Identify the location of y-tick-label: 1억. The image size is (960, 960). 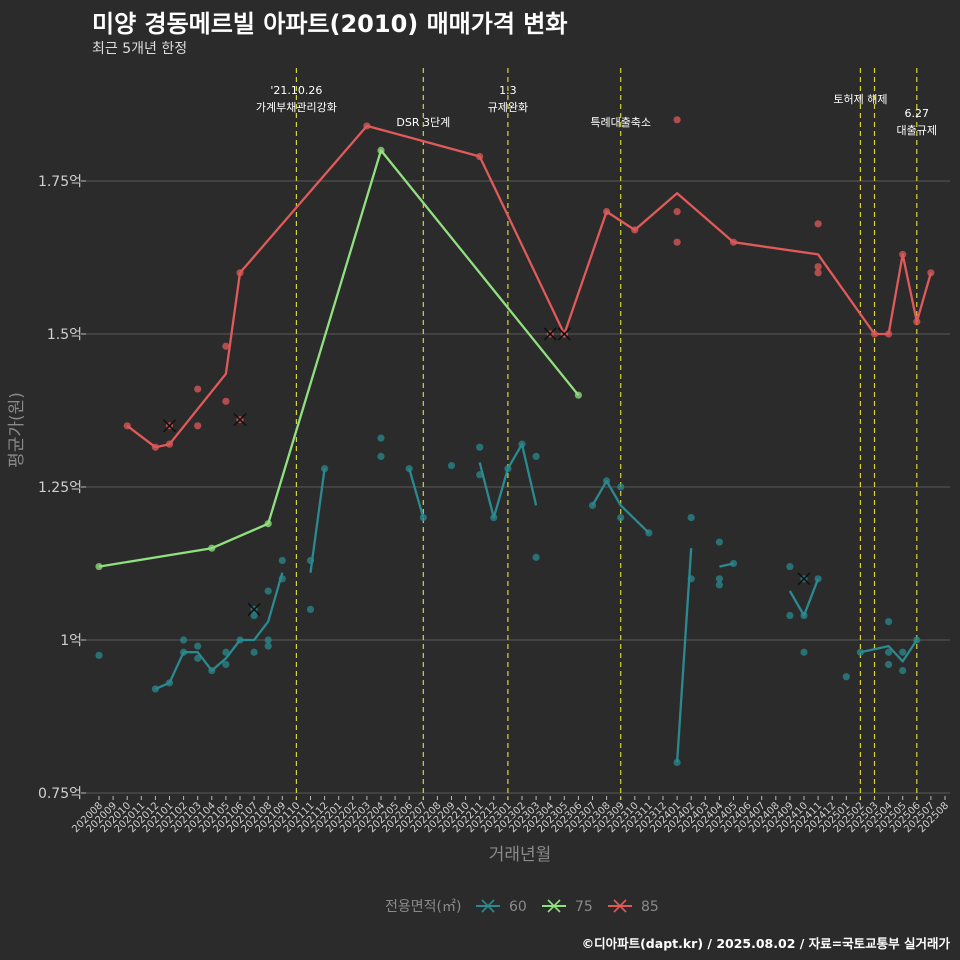
(71, 641).